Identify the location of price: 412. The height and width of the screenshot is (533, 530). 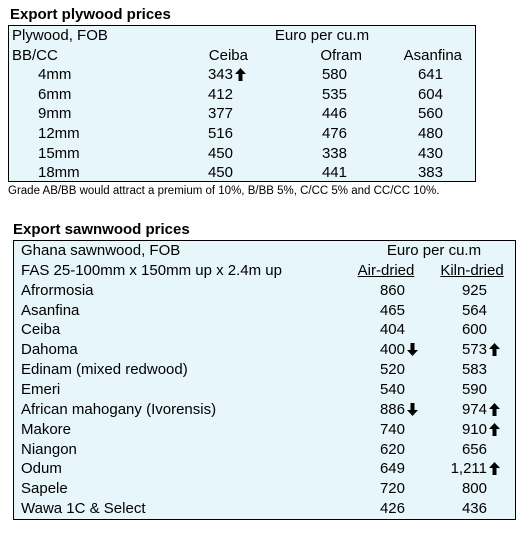
(220, 94).